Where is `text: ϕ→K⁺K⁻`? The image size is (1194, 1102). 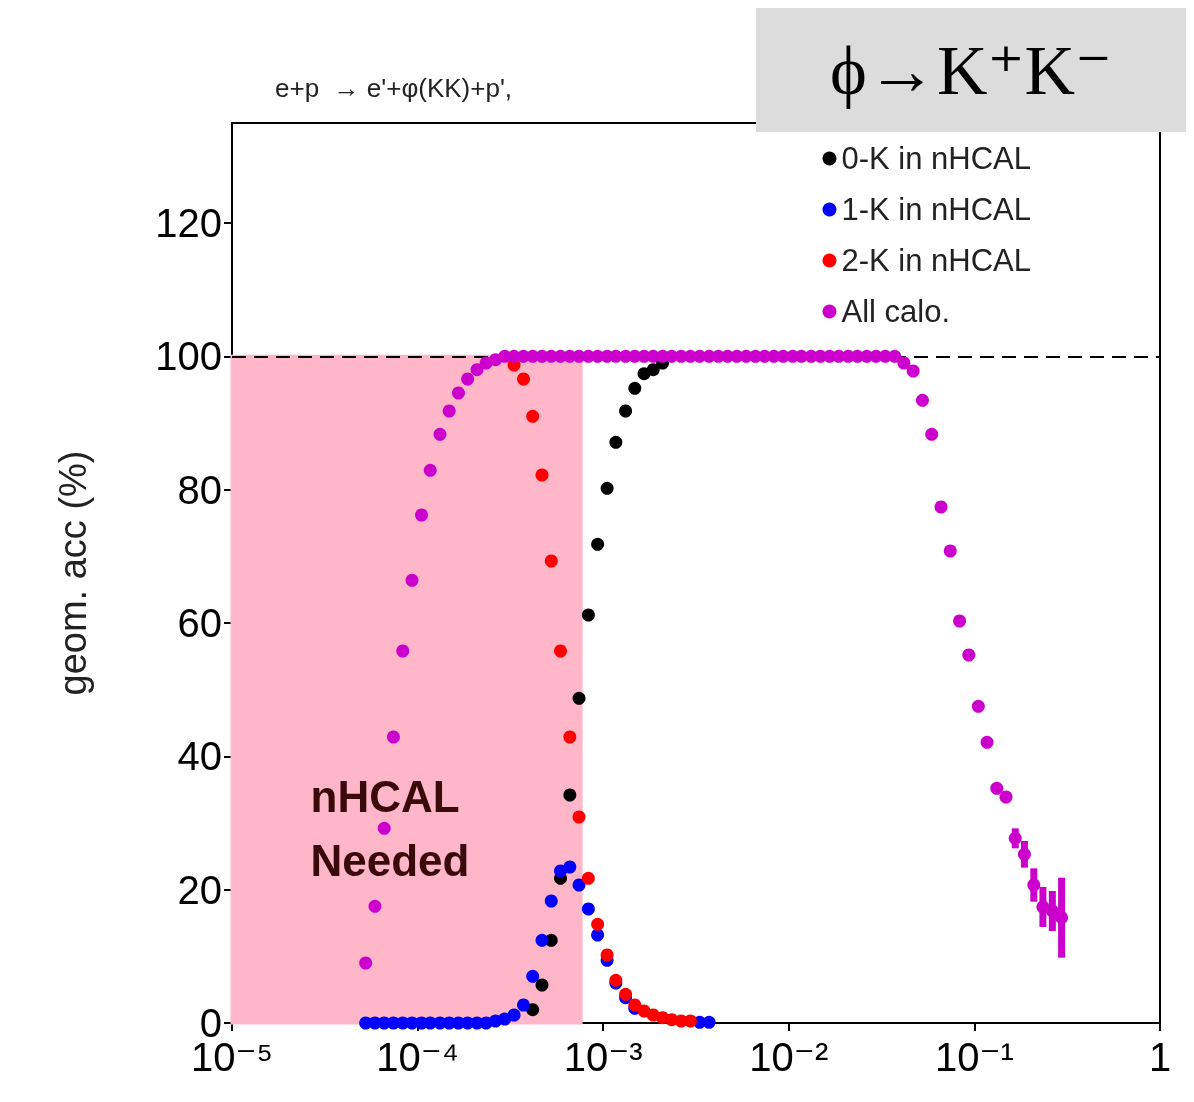
text: ϕ→K⁺K⁻ is located at coordinates (971, 70).